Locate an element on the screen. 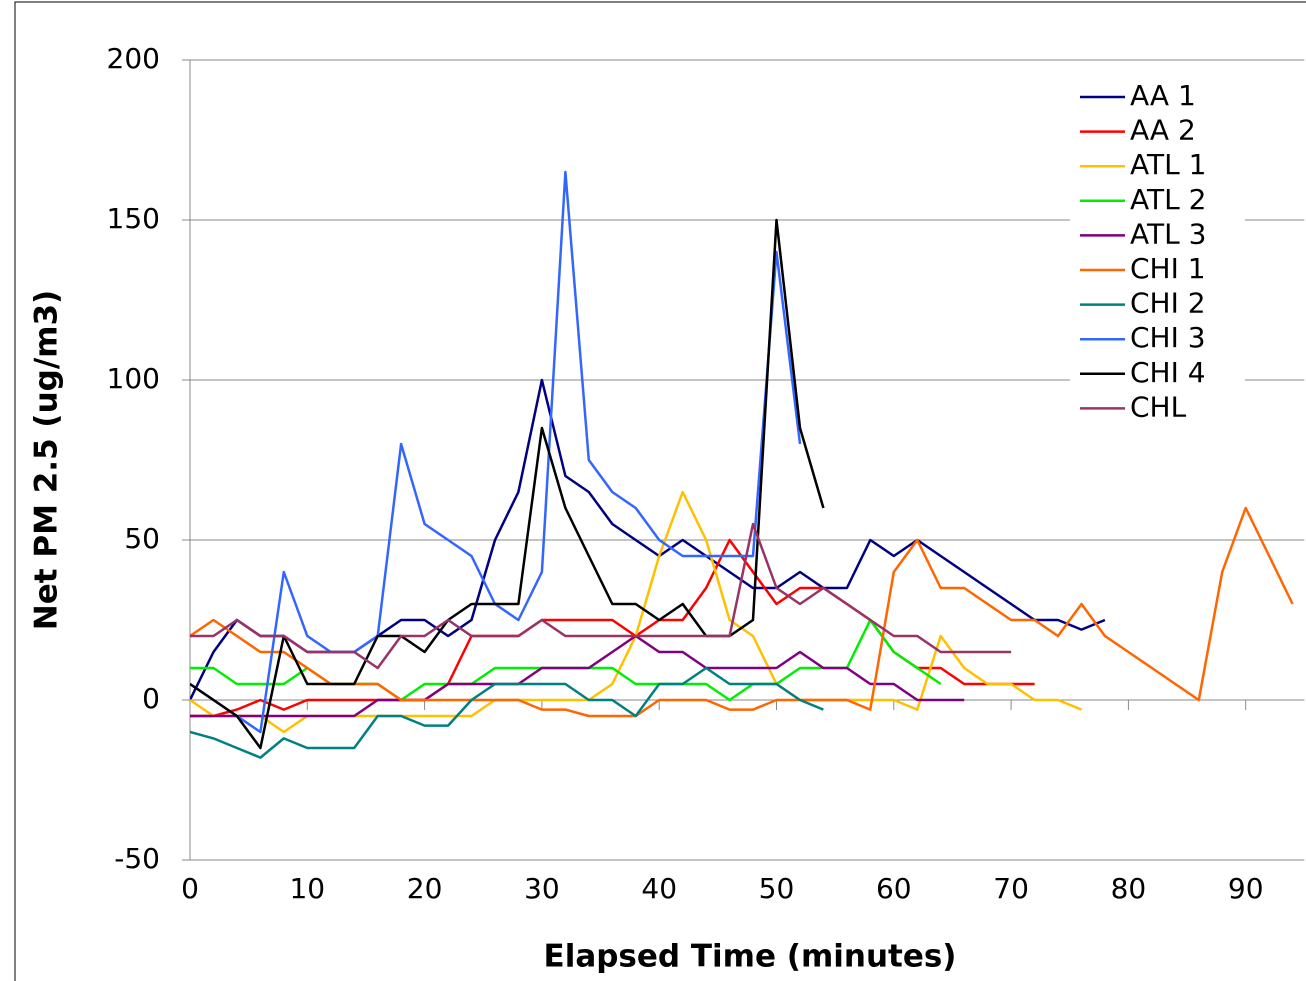 This screenshot has width=1306, height=981. y-tick-label: 150 is located at coordinates (133, 218).